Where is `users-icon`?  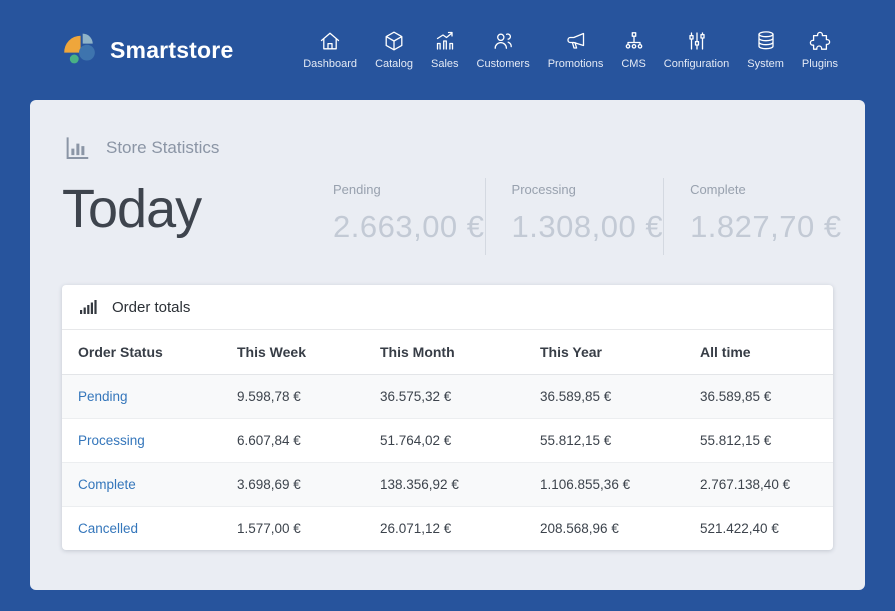
users-icon is located at coordinates (503, 41).